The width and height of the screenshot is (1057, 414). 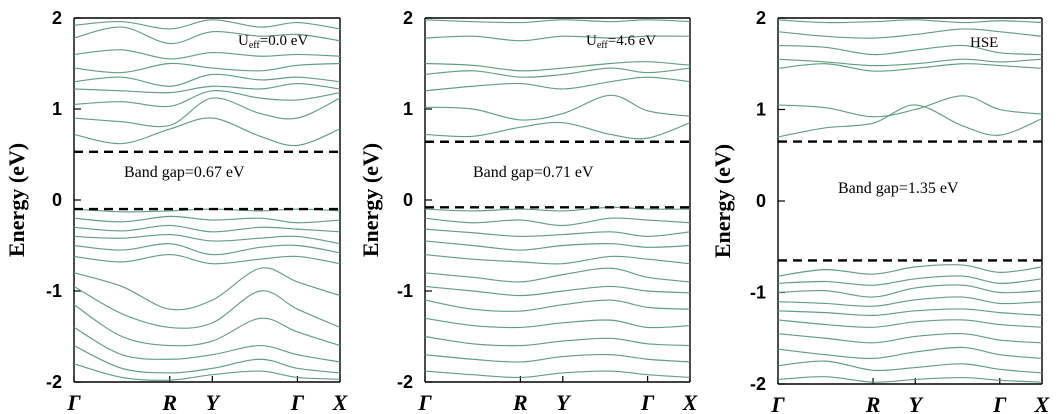 What do you see at coordinates (405, 291) in the screenshot?
I see `panel-2-ytick-label: -1` at bounding box center [405, 291].